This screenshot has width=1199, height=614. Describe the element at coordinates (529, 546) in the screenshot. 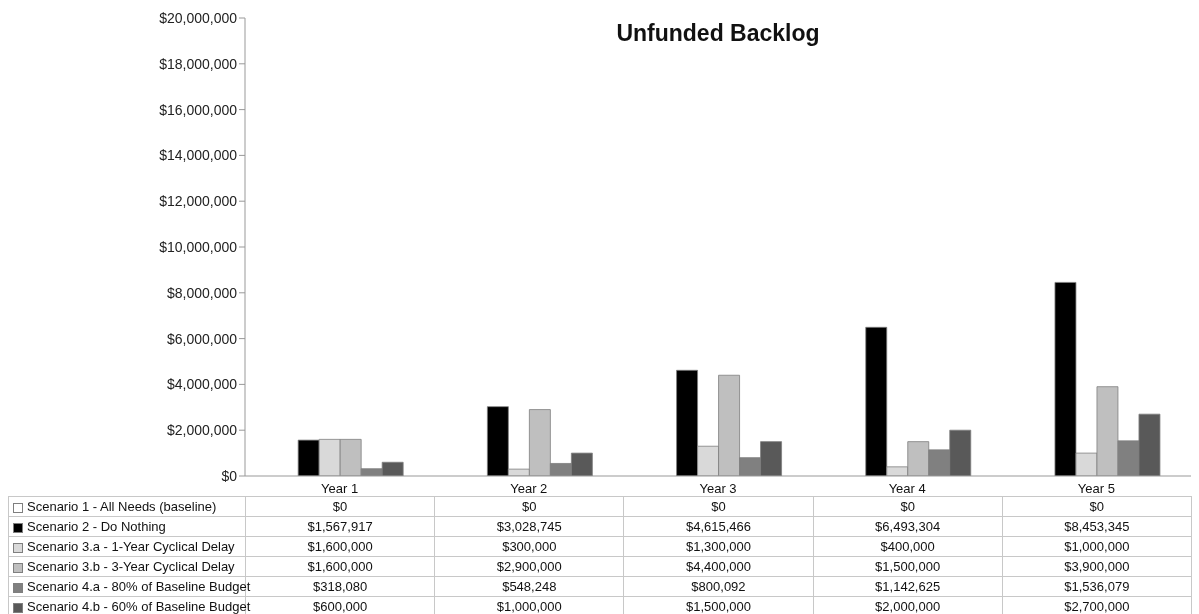

I see `data-label: $300,000` at that location.